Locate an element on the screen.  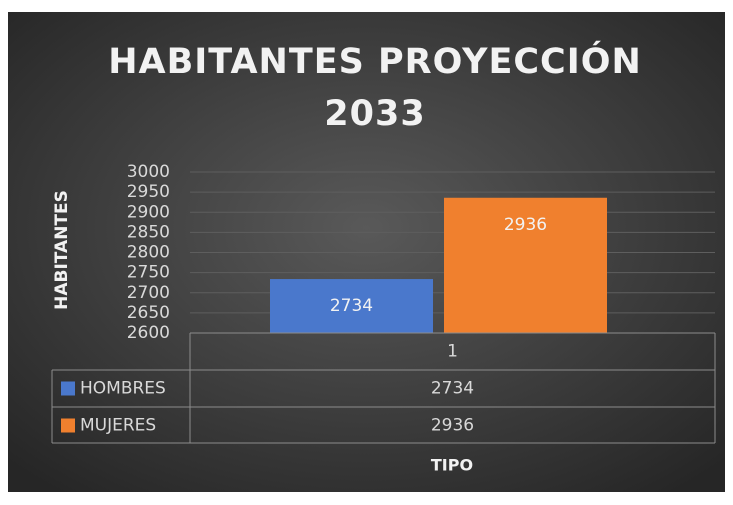
legend-label: HOMBRES is located at coordinates (123, 389).